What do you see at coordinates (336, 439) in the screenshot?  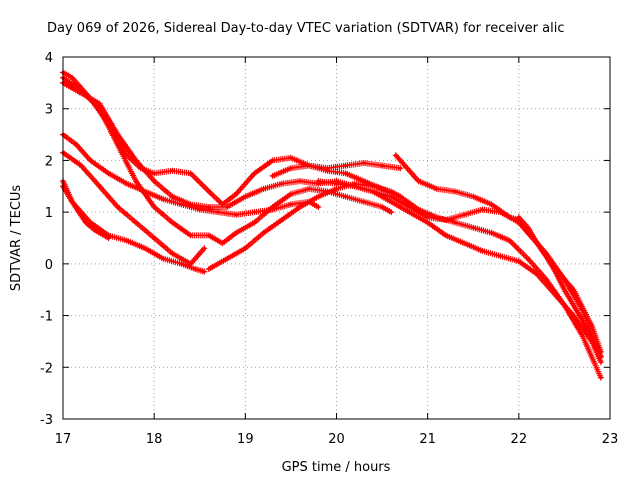 I see `x-tick-label: 20` at bounding box center [336, 439].